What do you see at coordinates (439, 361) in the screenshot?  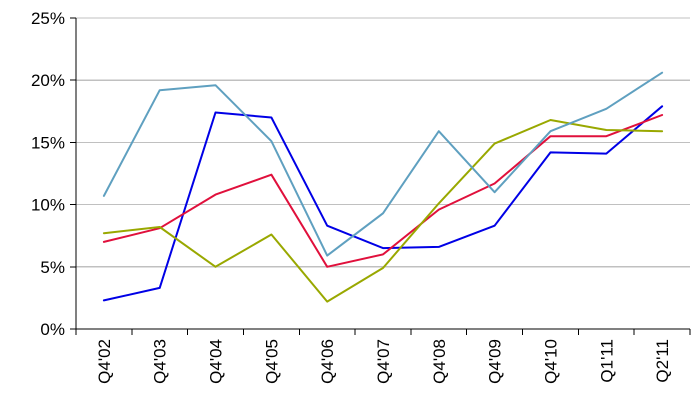 I see `x-tick-label: Q4'08` at bounding box center [439, 361].